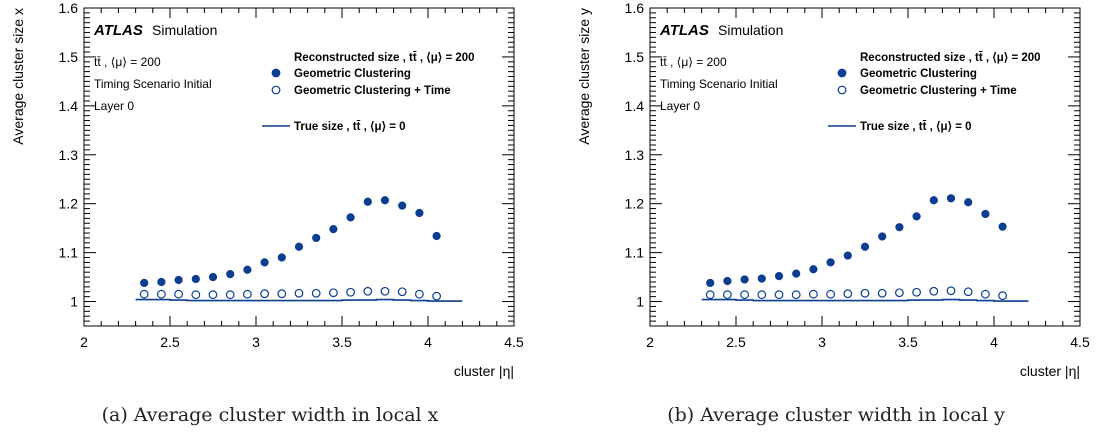 This screenshot has width=1109, height=441. What do you see at coordinates (836, 415) in the screenshot?
I see `caption-b: (b) Average cluster width in local y` at bounding box center [836, 415].